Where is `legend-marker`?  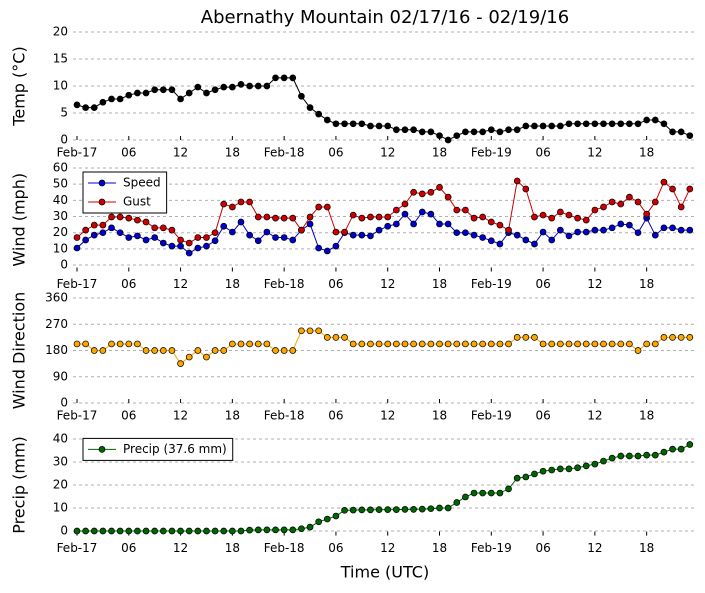
legend-marker is located at coordinates (102, 202).